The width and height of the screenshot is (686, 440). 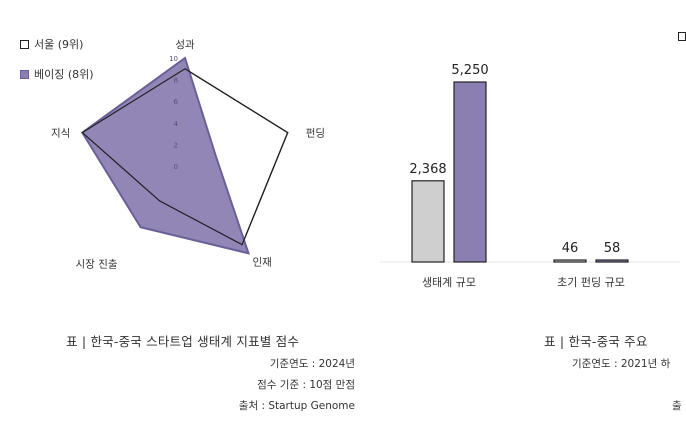 I want to click on bar-data-label: 2,368, so click(x=427, y=169).